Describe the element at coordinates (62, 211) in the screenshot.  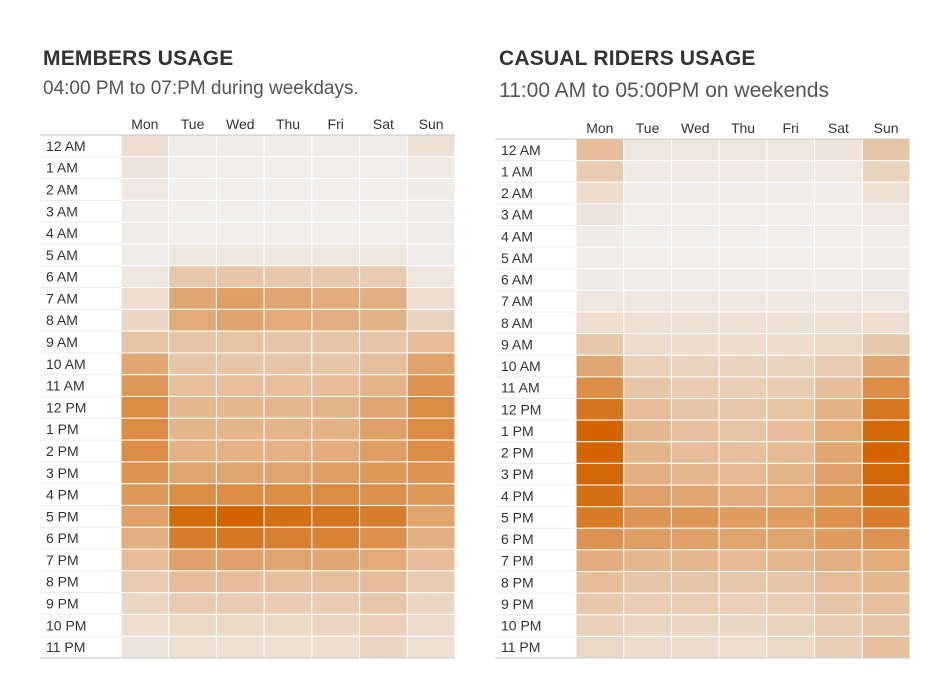
I see `row-label: 3 AM` at that location.